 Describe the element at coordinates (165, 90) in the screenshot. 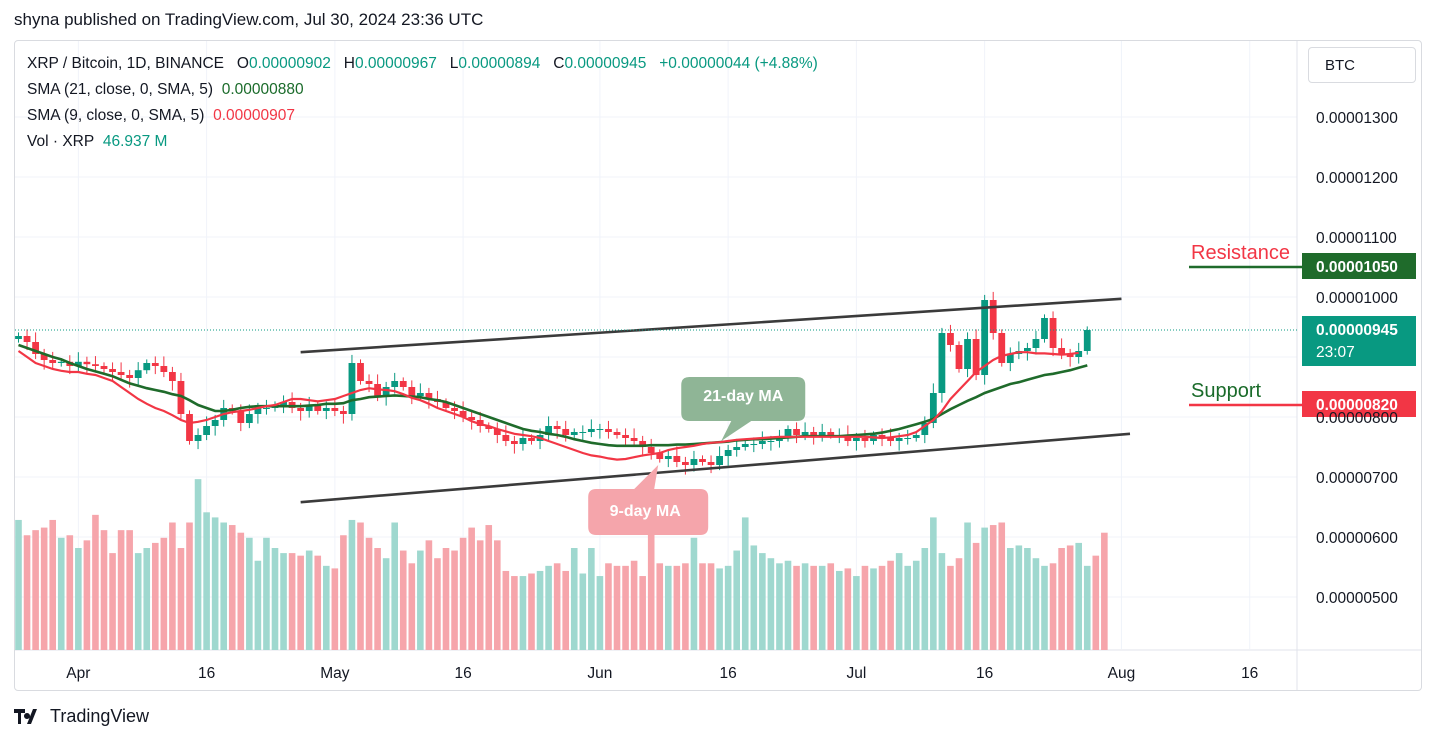

I see `sma21-legend: SMA (21, close, 0, SMA, 5) 0.00000880` at that location.